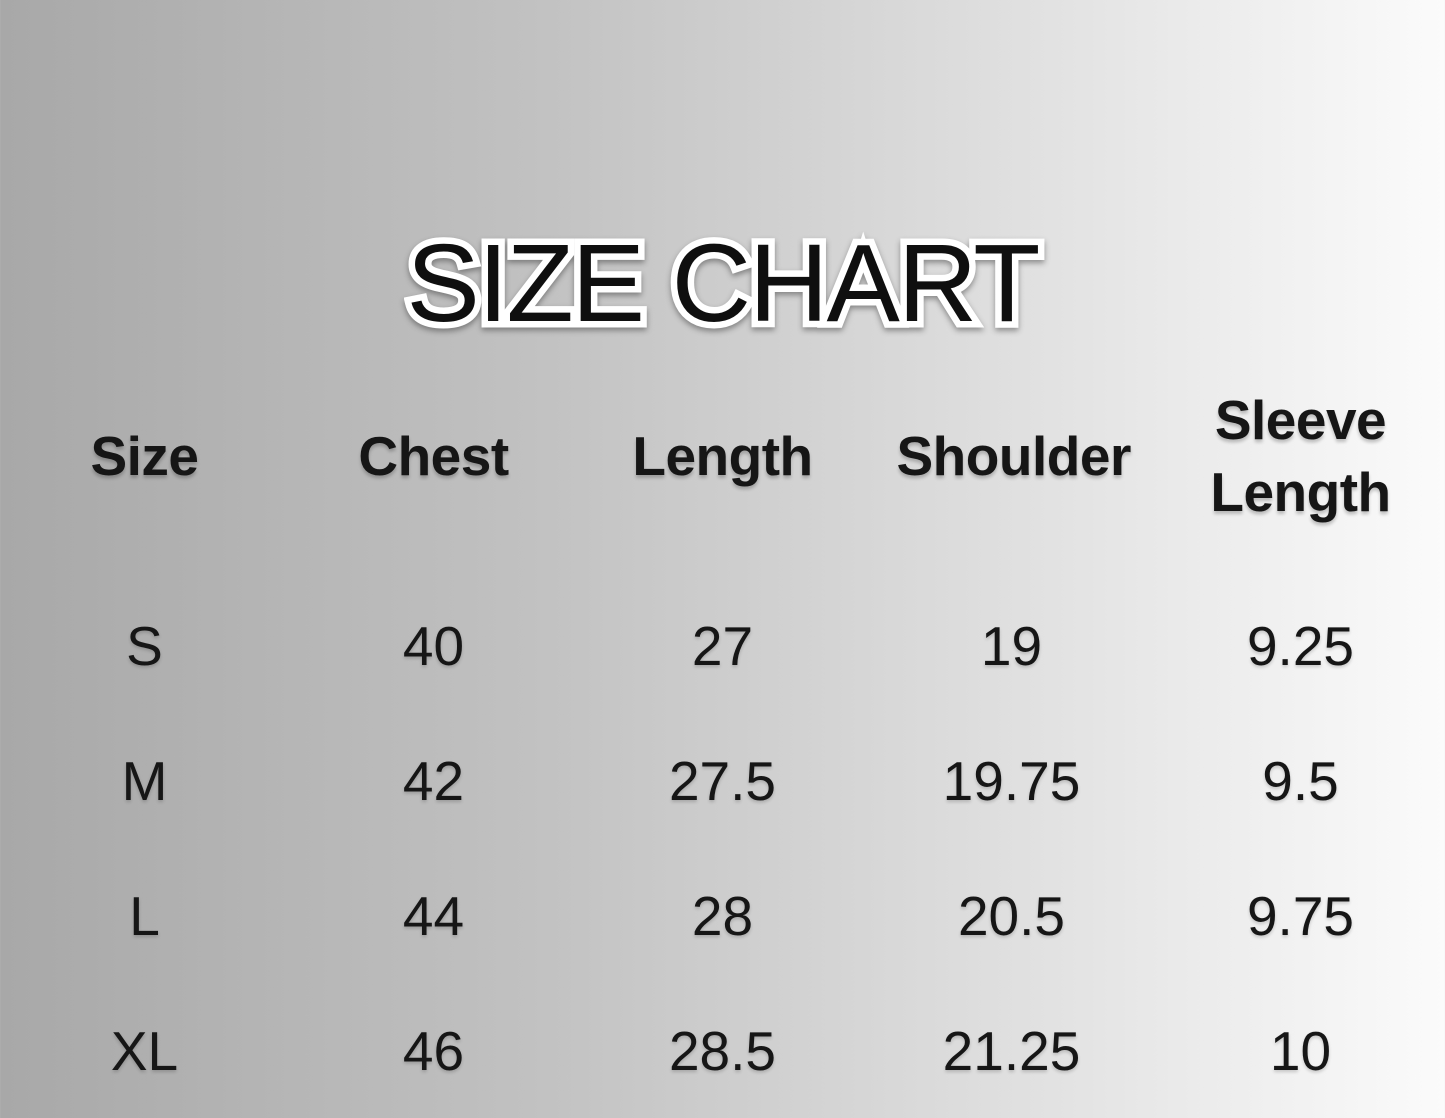 The height and width of the screenshot is (1118, 1445). I want to click on column-header-chest: Chest, so click(433, 455).